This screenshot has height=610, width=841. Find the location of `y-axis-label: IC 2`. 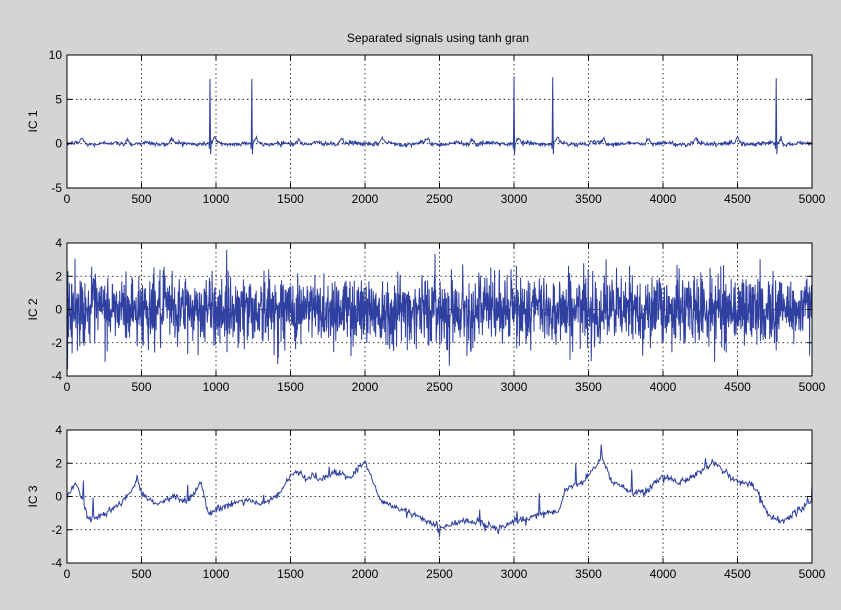

y-axis-label: IC 2 is located at coordinates (33, 309).